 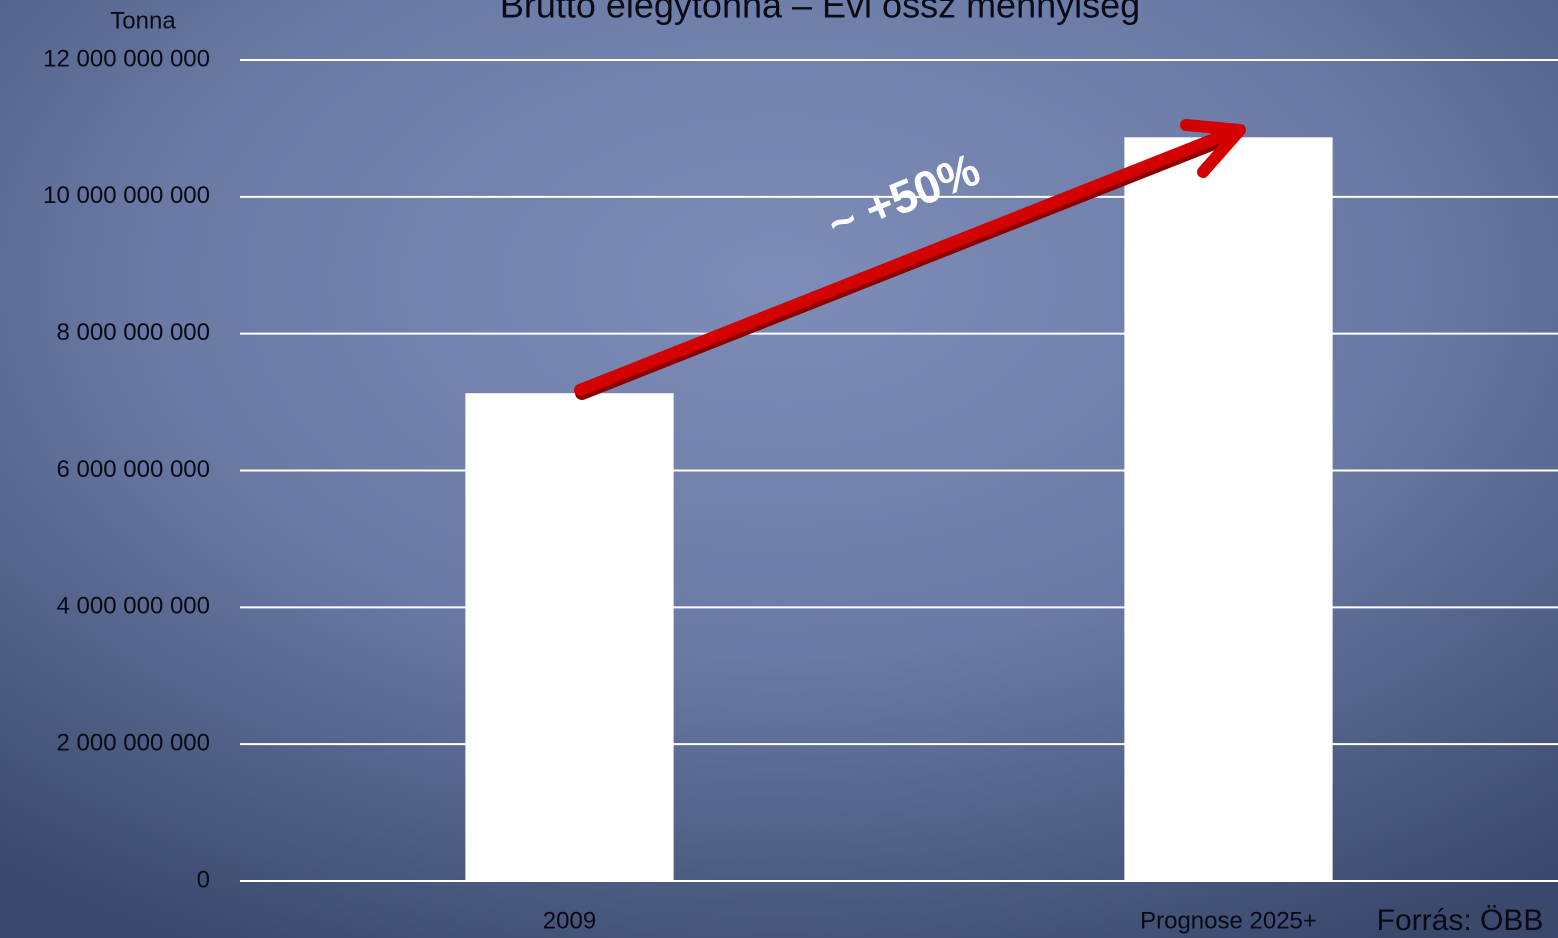 What do you see at coordinates (133, 469) in the screenshot?
I see `y-tick-label: 6 000 000 000` at bounding box center [133, 469].